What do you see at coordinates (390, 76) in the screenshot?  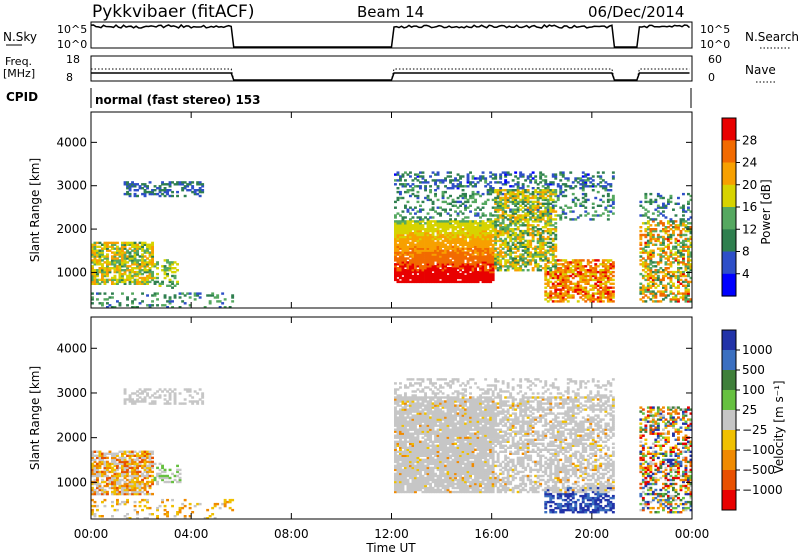 I see `freq-line` at bounding box center [390, 76].